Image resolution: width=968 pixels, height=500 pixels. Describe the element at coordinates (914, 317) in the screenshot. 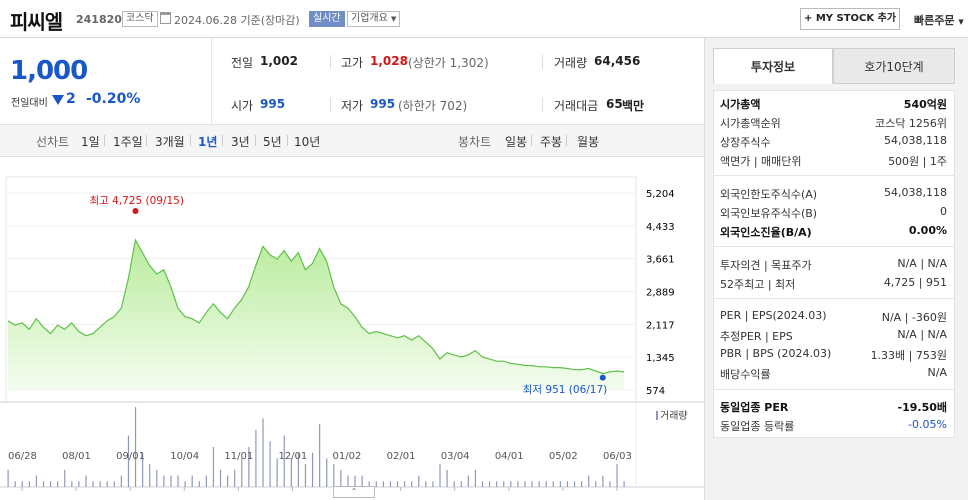

I see `info-row-value: N/A | -360원` at that location.